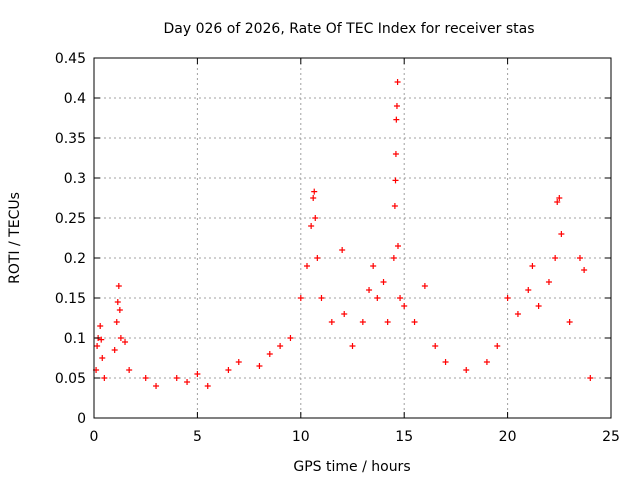 The width and height of the screenshot is (640, 480). Describe the element at coordinates (70, 299) in the screenshot. I see `y-tick-label: 0.15` at that location.